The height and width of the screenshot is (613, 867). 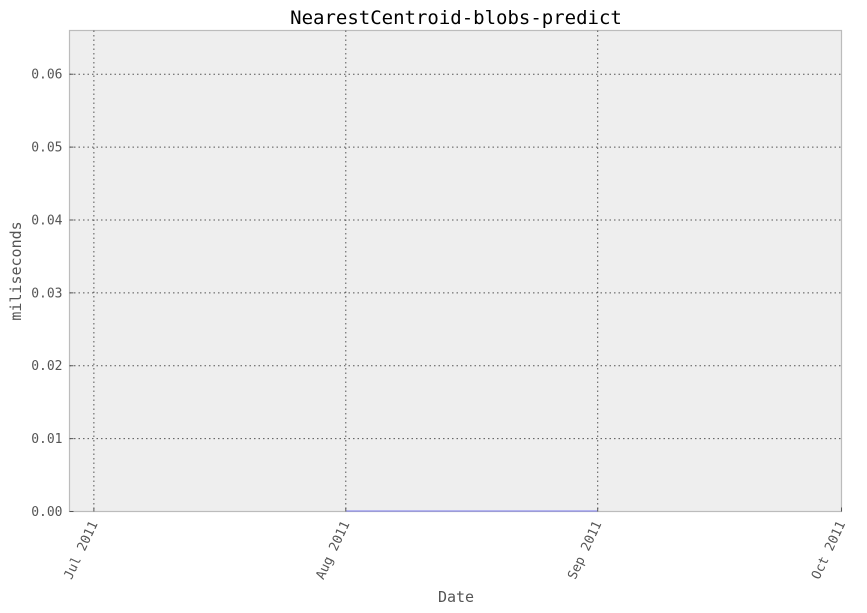 What do you see at coordinates (46, 366) in the screenshot?
I see `y-tick-label: 0.02` at bounding box center [46, 366].